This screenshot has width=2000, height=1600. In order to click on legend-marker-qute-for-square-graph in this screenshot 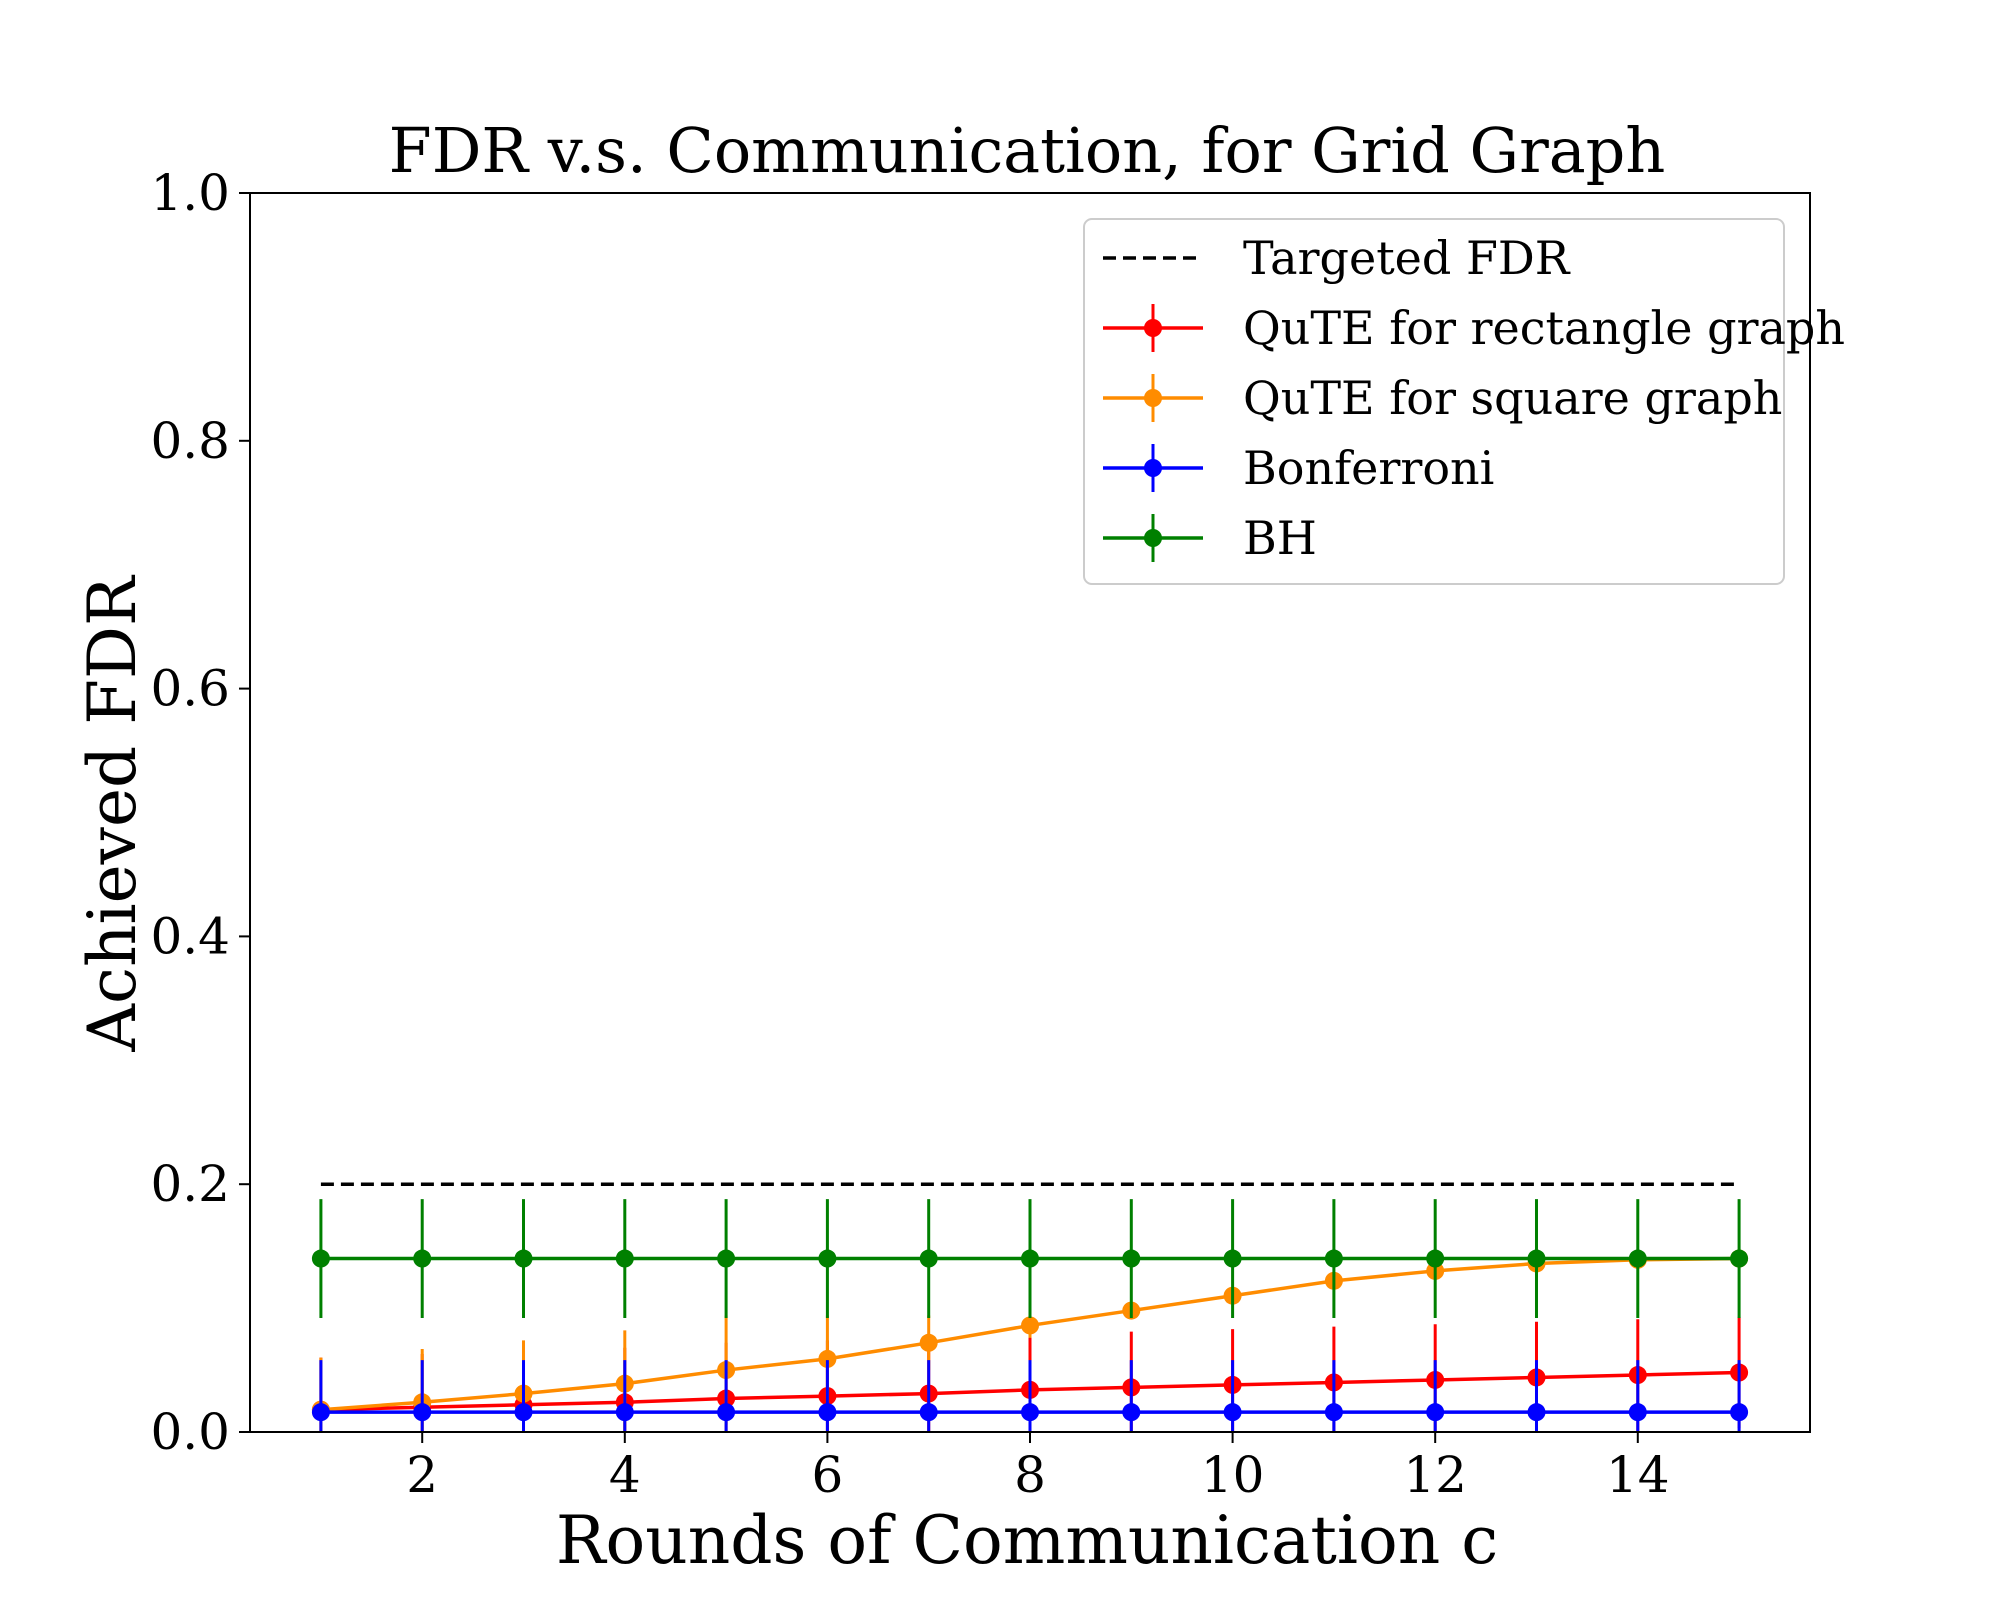, I will do `click(1153, 398)`.